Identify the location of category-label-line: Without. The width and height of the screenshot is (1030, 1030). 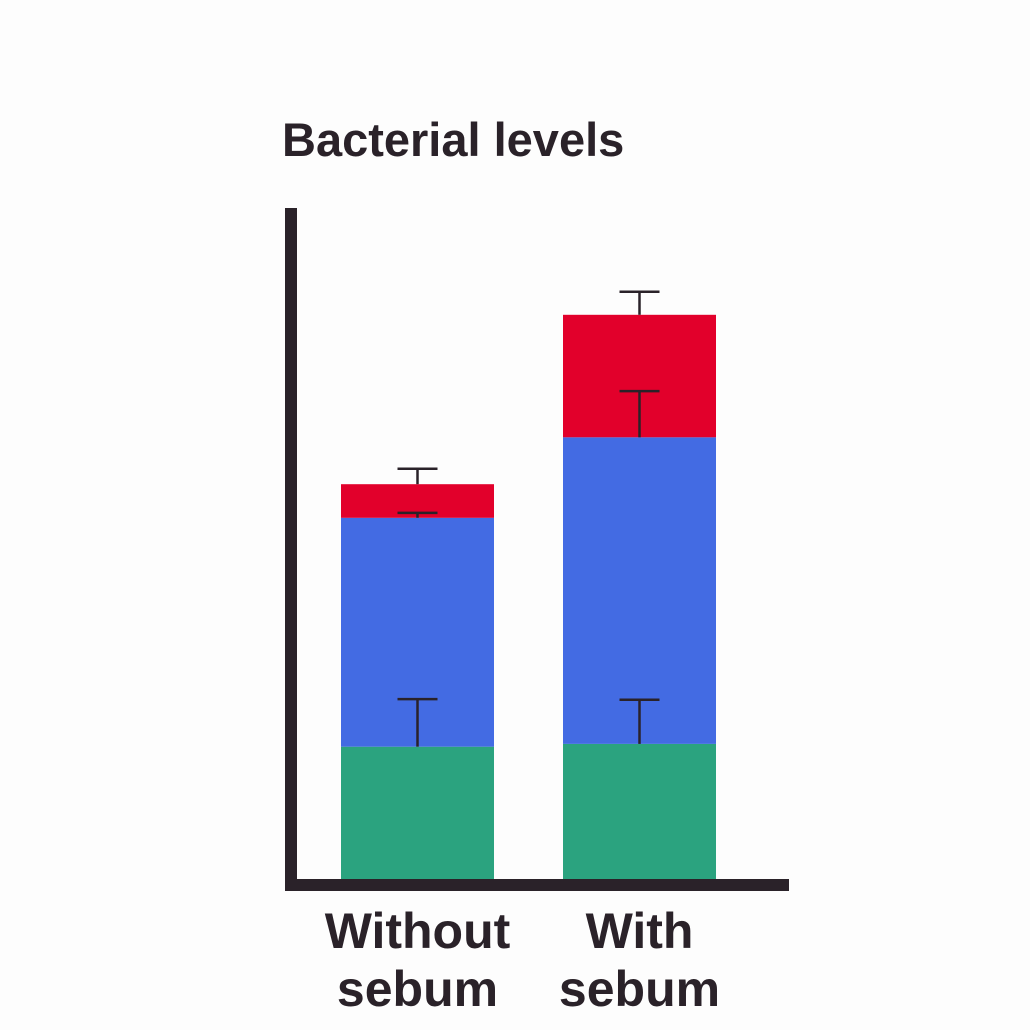
(418, 931).